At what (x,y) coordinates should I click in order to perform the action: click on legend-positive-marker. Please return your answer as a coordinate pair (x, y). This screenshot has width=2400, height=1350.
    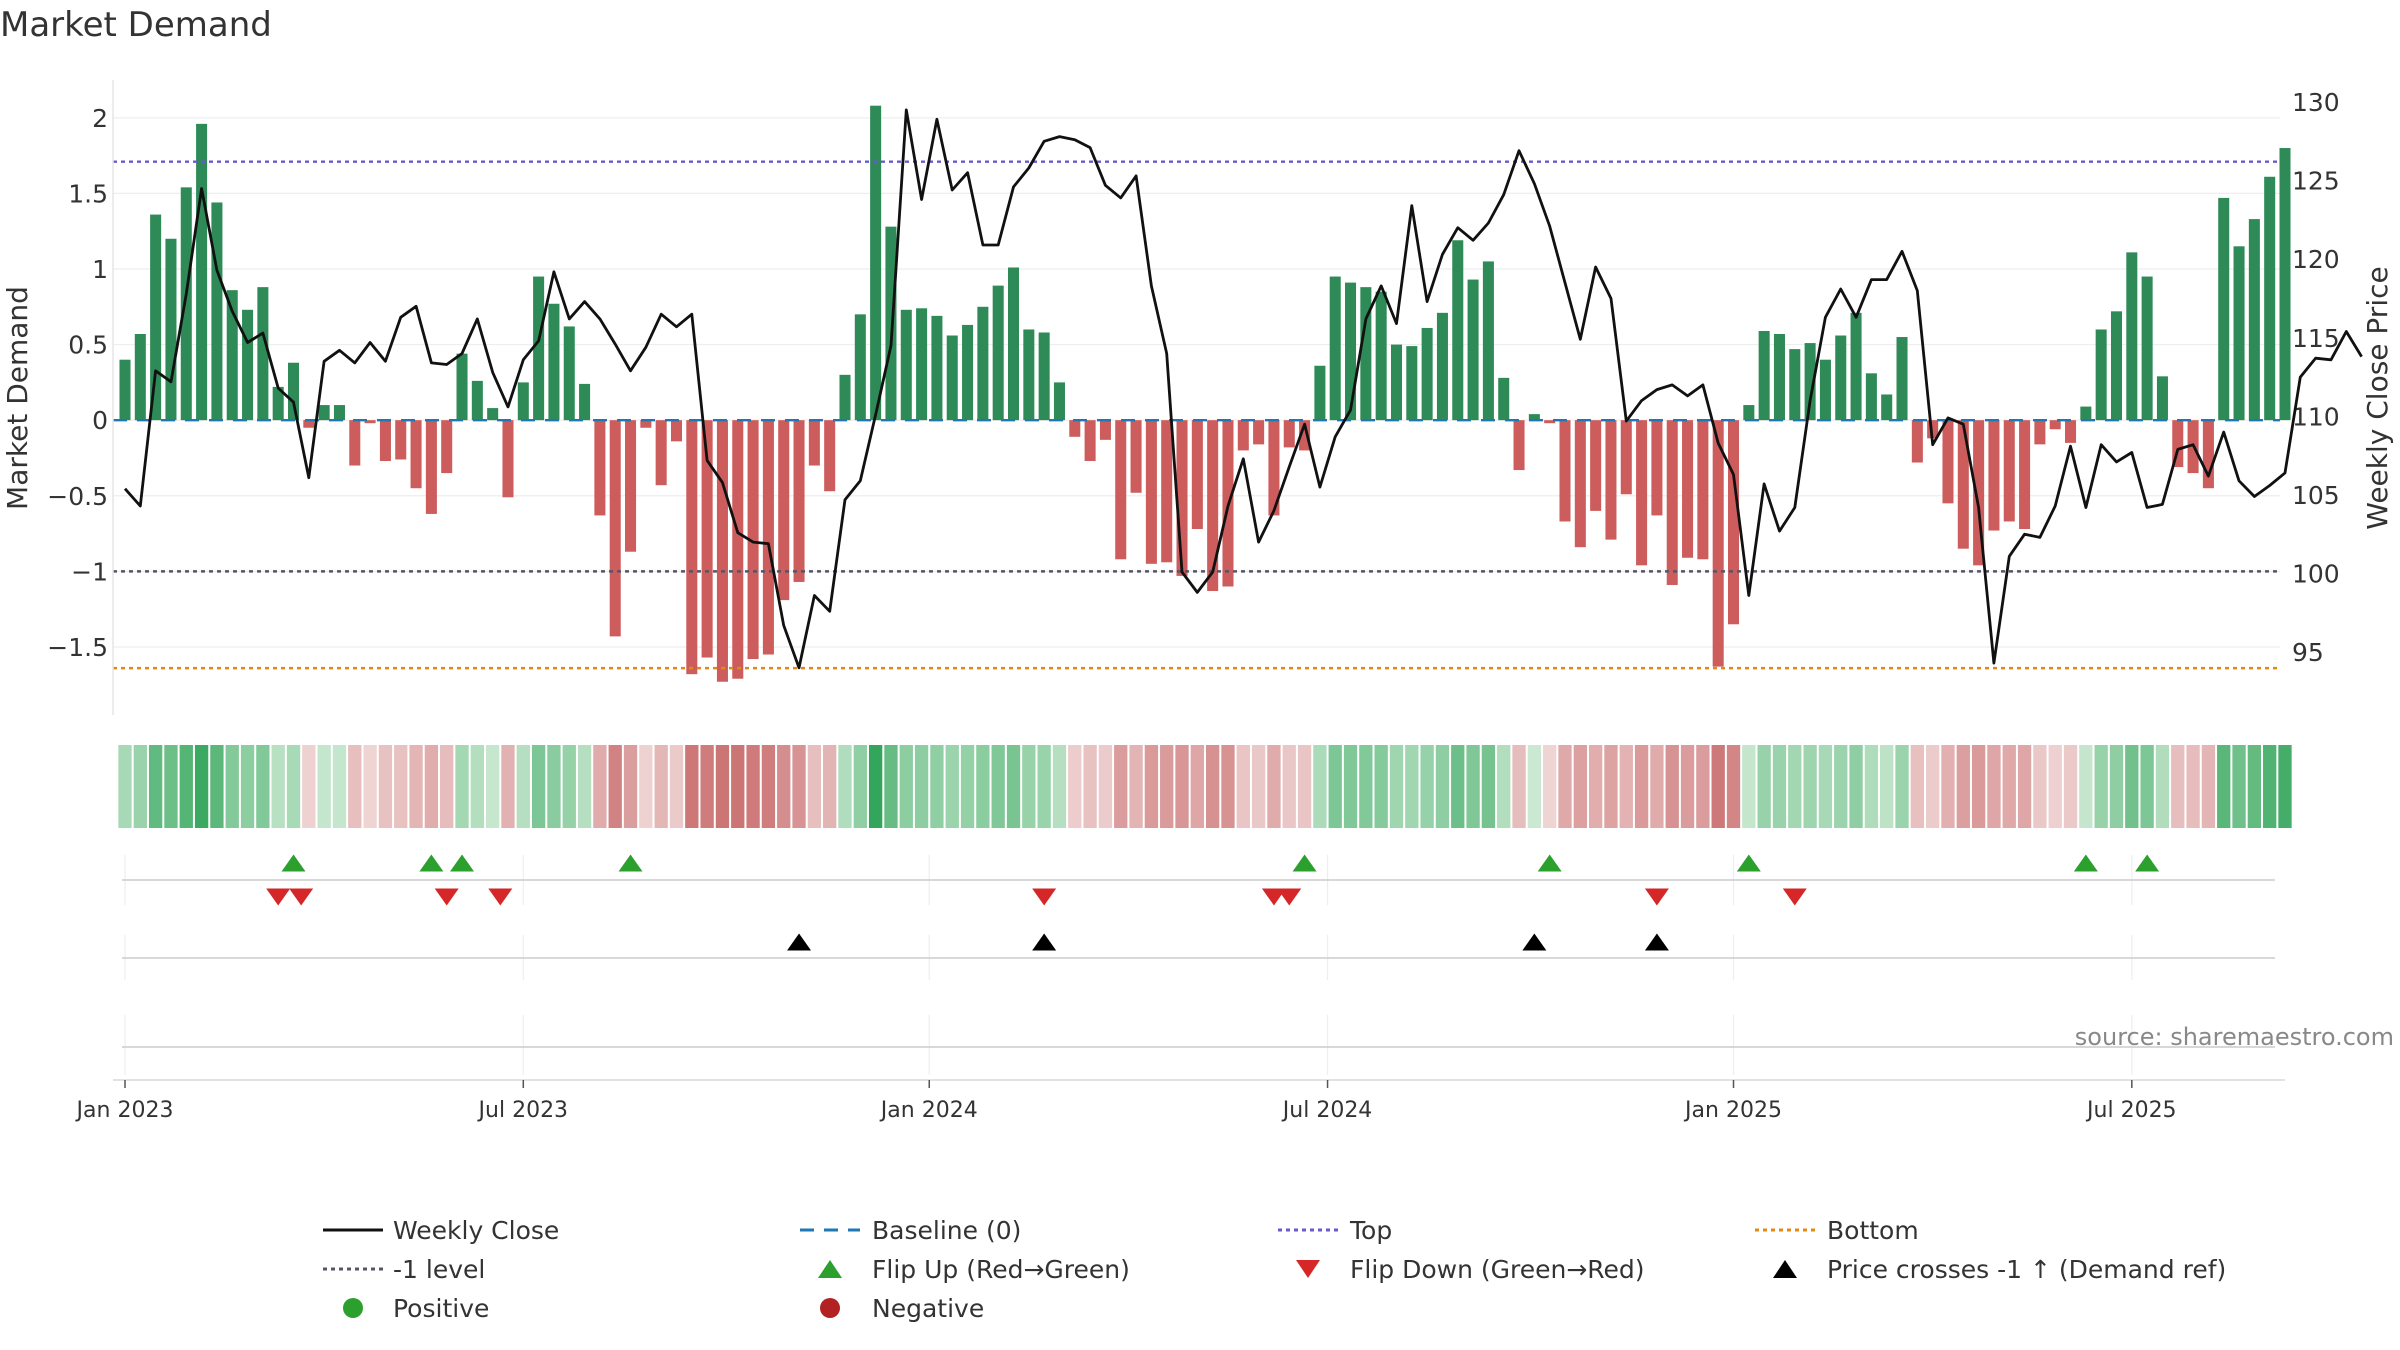
    Looking at the image, I should click on (353, 1308).